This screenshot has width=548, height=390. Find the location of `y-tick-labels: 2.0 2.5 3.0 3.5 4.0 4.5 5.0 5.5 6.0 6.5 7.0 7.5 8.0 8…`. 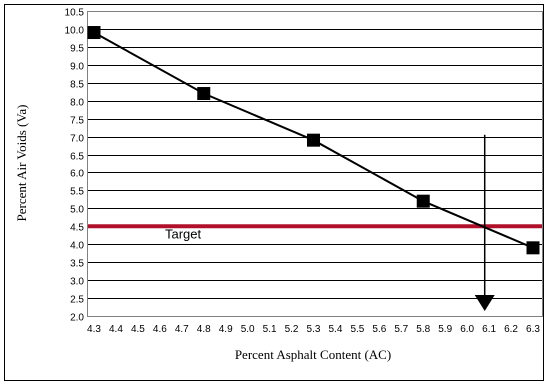

y-tick-labels: 2.0 2.5 3.0 3.5 4.0 4.5 5.0 5.5 6.0 6.5 7.0 7.5 8.0 8… is located at coordinates (75, 166).